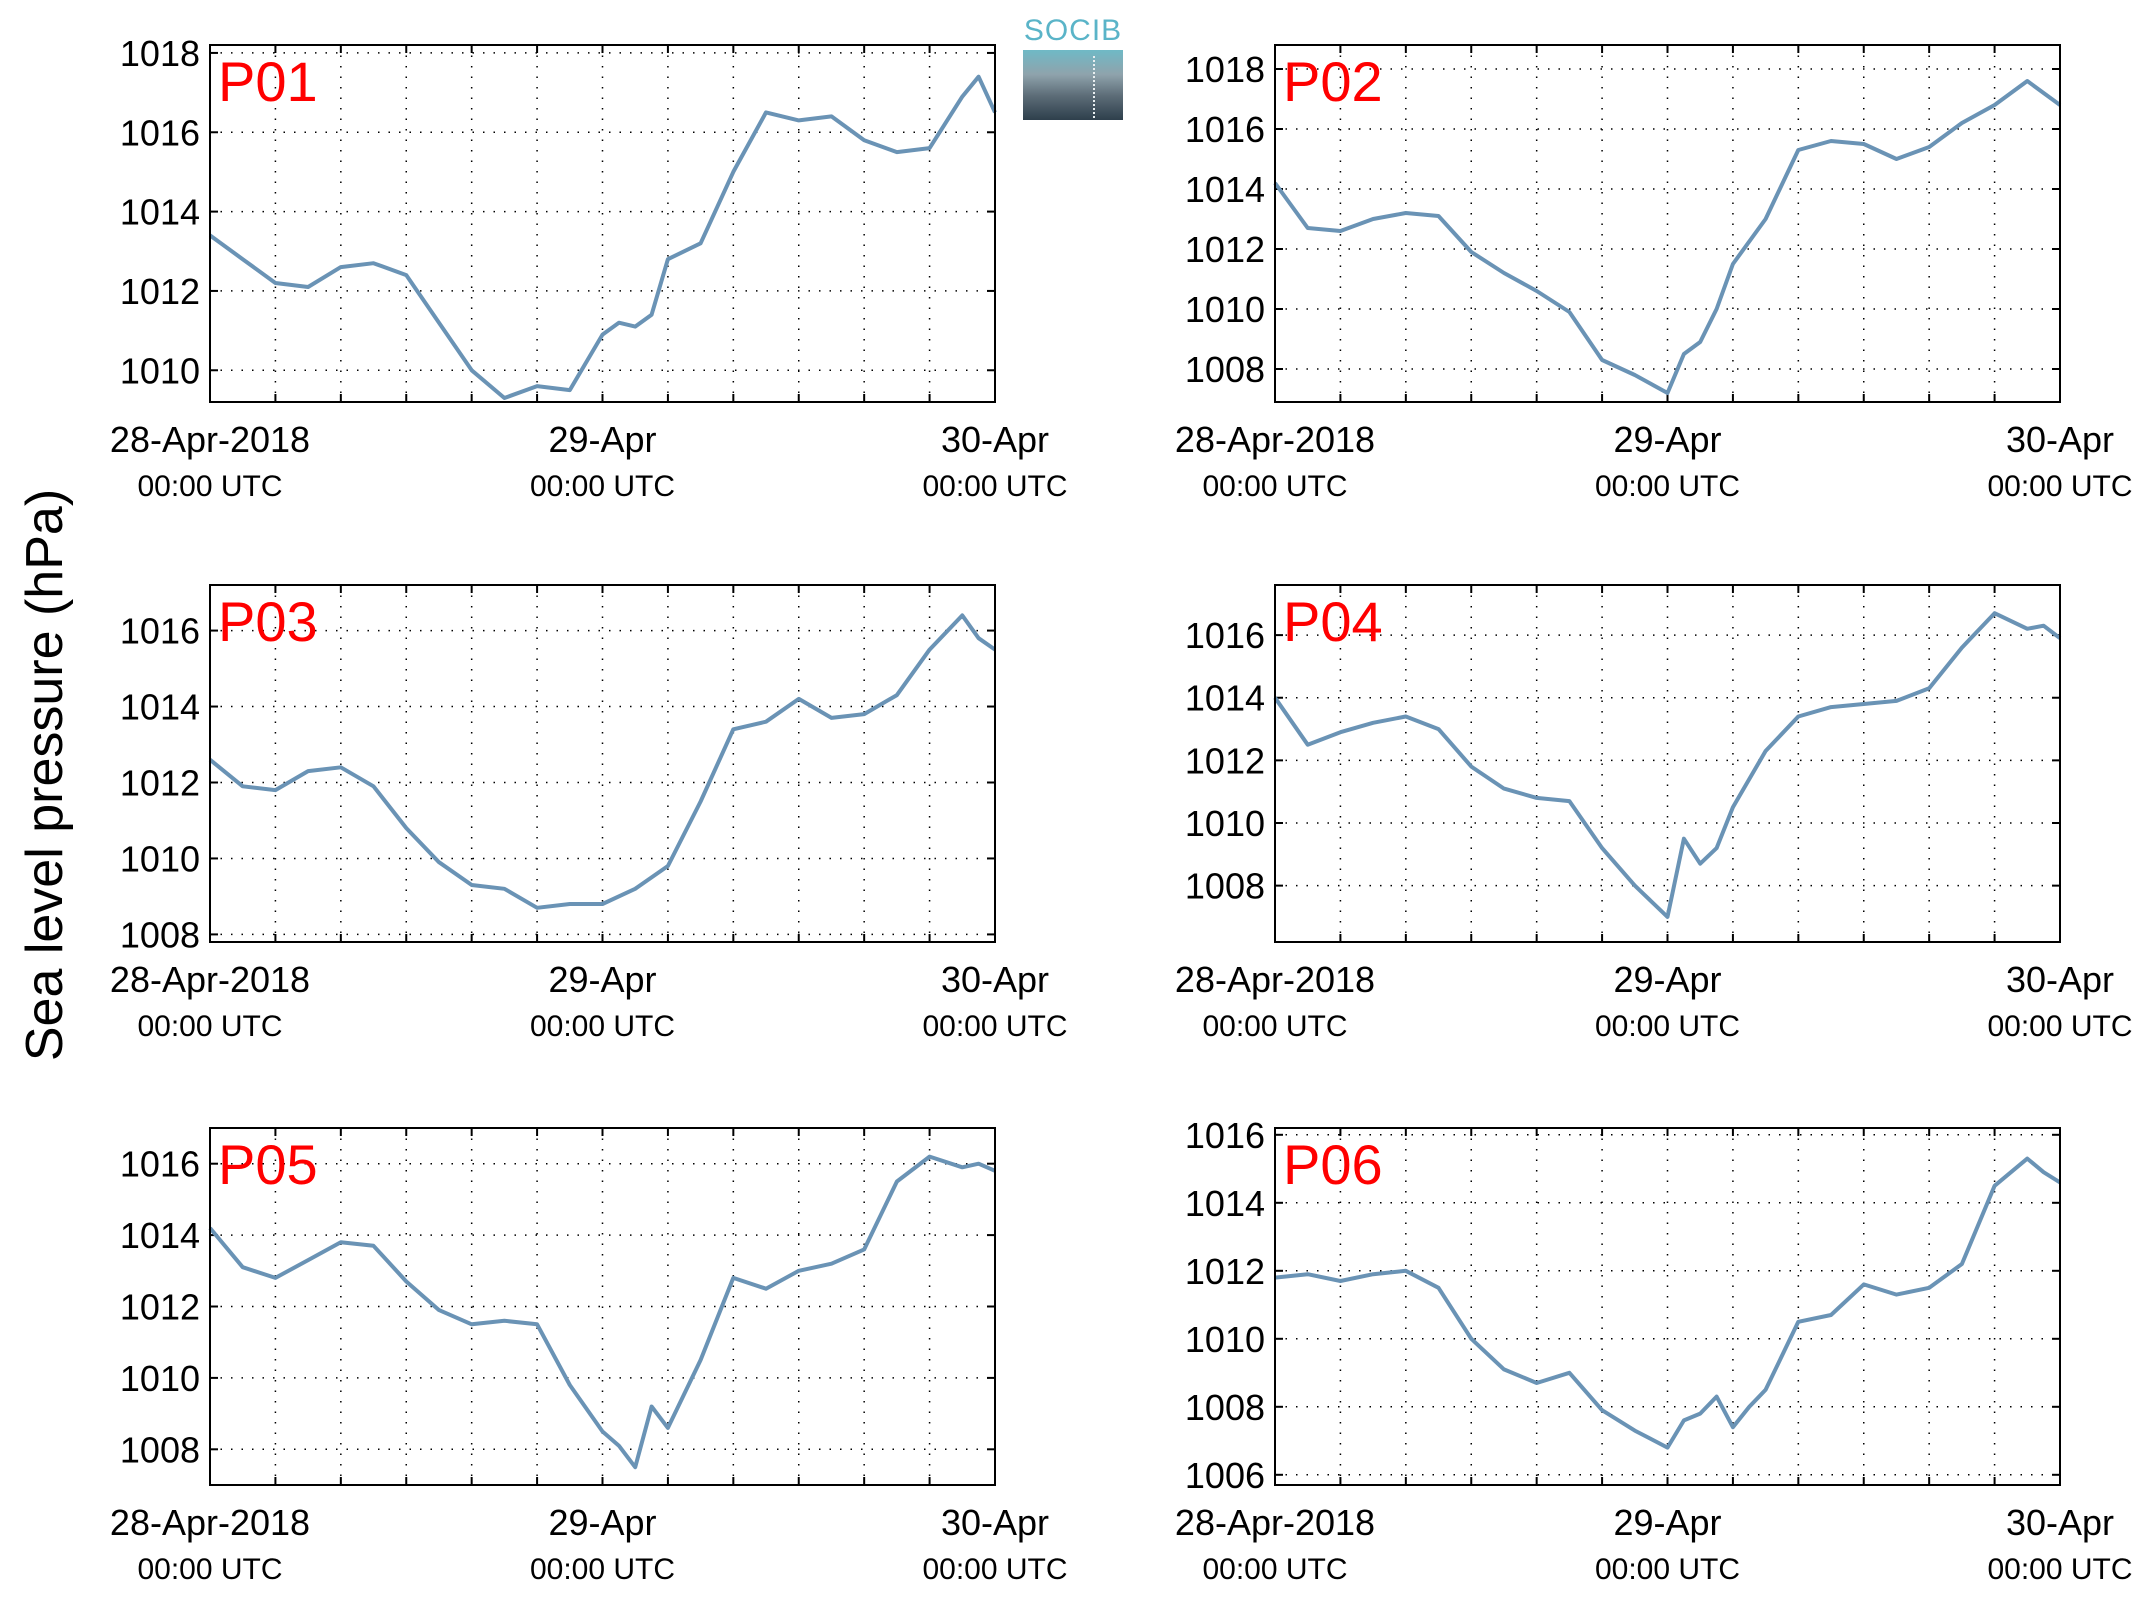  Describe the element at coordinates (45, 775) in the screenshot. I see `figure-ylabel: Sea level pressure (hPa)` at that location.